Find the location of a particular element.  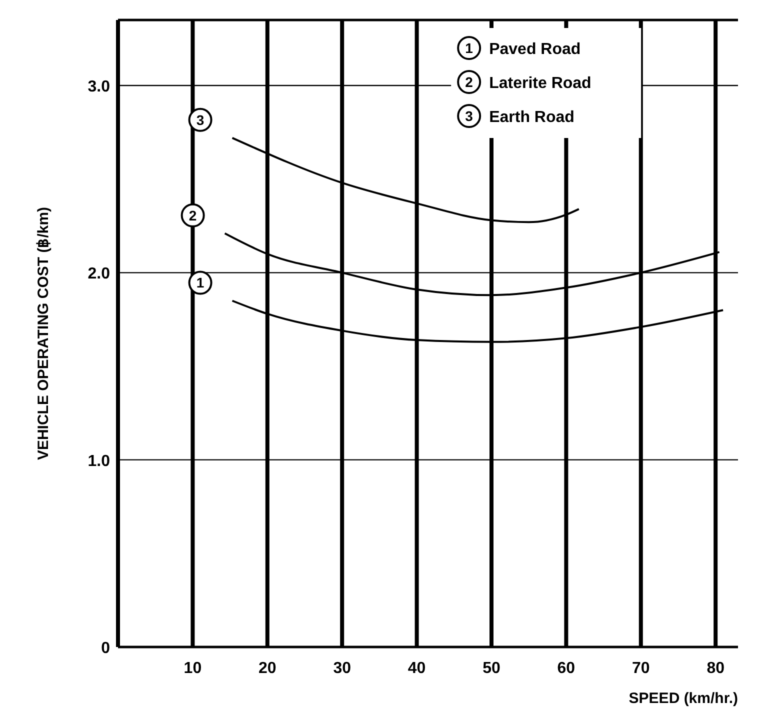

y-axis-title: VEHICLE OPERATING COST (฿/km) is located at coordinates (43, 333).